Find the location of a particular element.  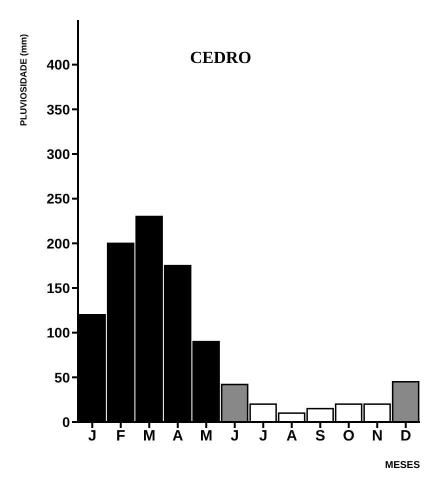

text: CEDRO is located at coordinates (221, 58).